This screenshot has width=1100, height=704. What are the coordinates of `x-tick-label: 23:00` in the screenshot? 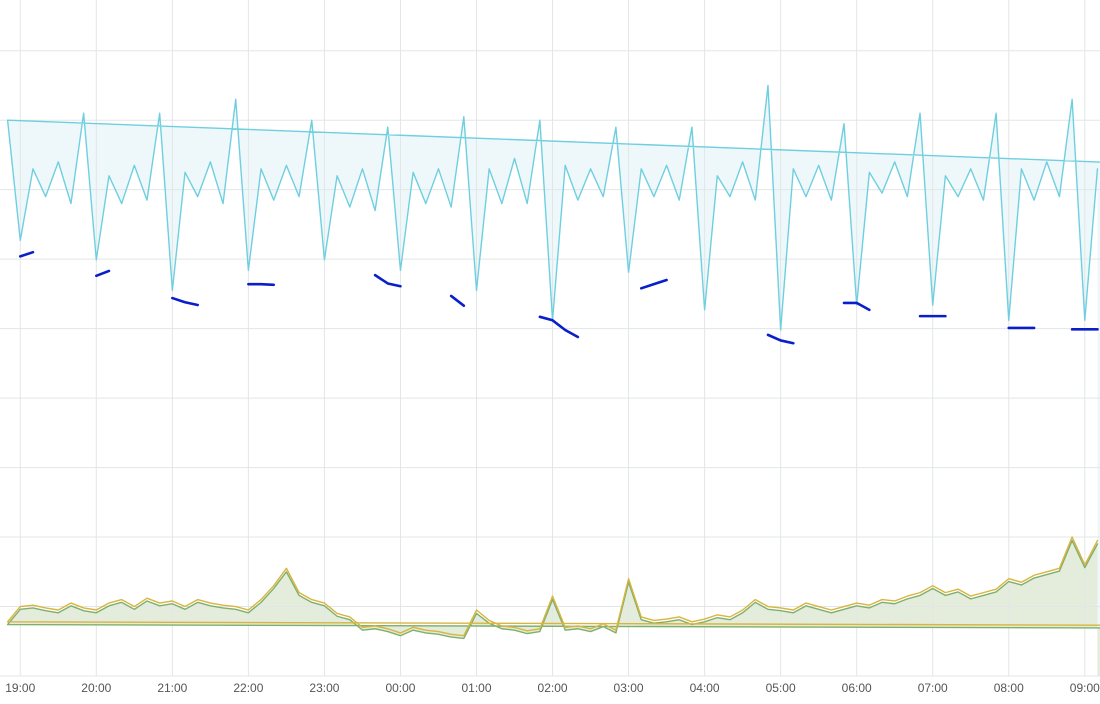 It's located at (324, 688).